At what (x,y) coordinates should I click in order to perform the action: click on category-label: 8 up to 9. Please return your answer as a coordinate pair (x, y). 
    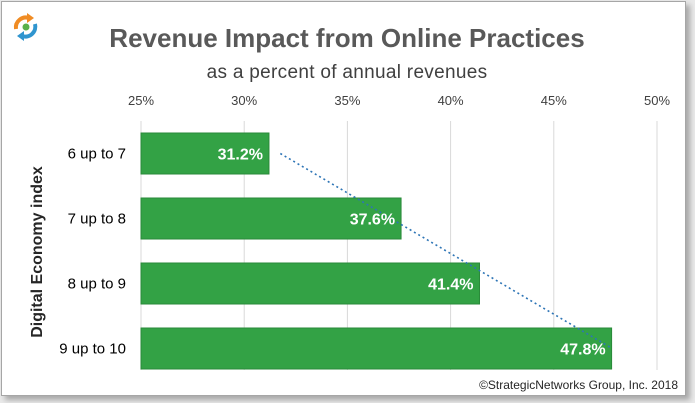
    Looking at the image, I should click on (97, 284).